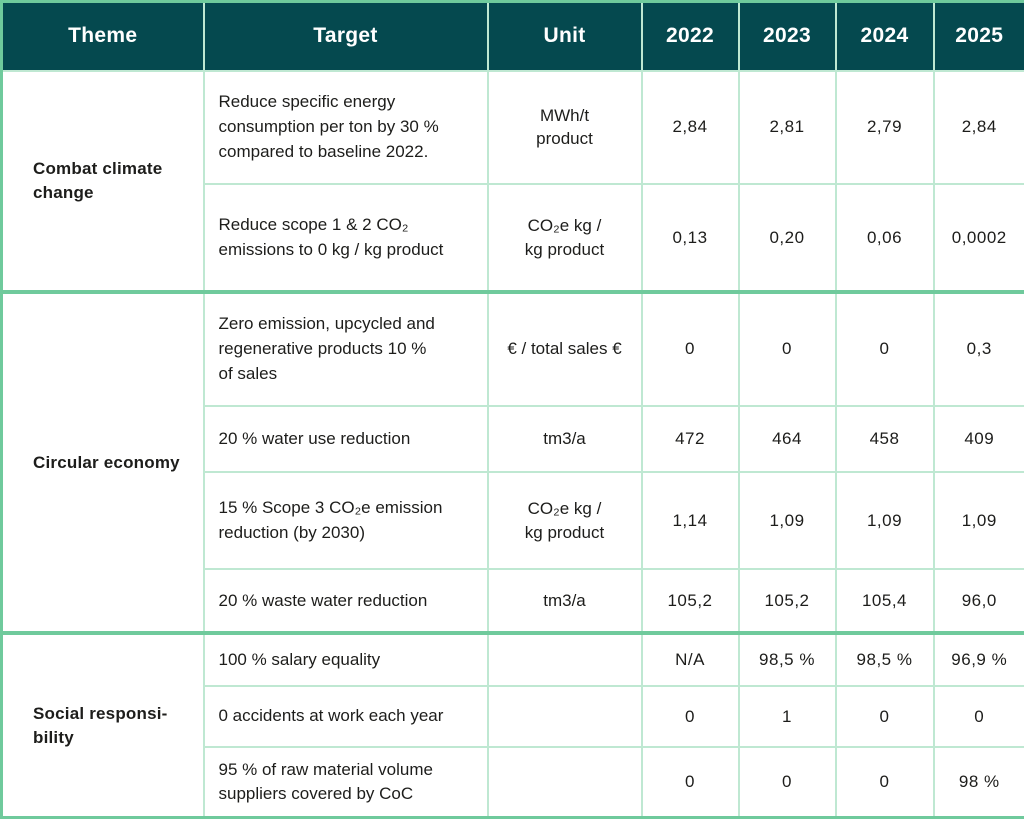  Describe the element at coordinates (345, 601) in the screenshot. I see `target-cell: 20 % waste water reduction` at that location.